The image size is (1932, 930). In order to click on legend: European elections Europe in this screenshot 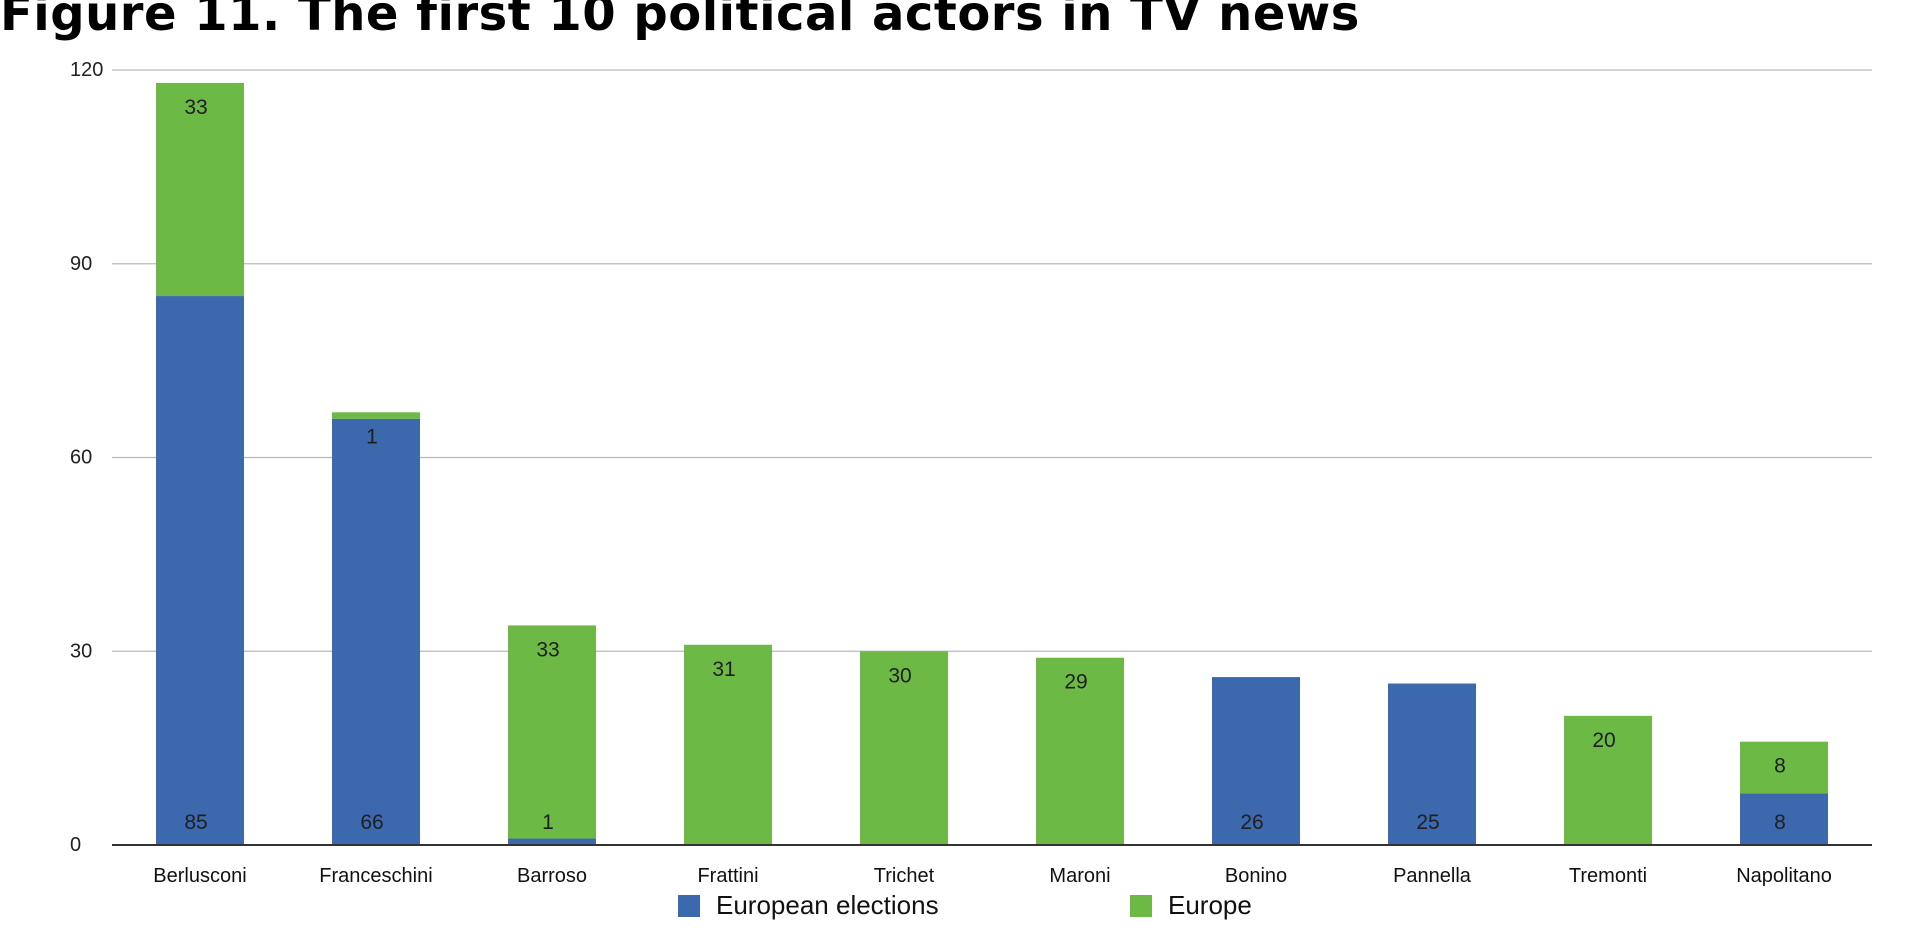, I will do `click(966, 908)`.